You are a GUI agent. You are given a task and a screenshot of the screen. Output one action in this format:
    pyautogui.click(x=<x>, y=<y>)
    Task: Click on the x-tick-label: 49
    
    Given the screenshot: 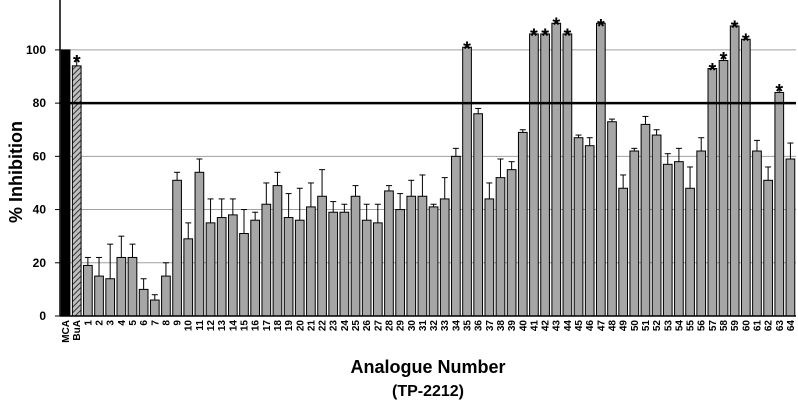 What is the action you would take?
    pyautogui.click(x=624, y=326)
    